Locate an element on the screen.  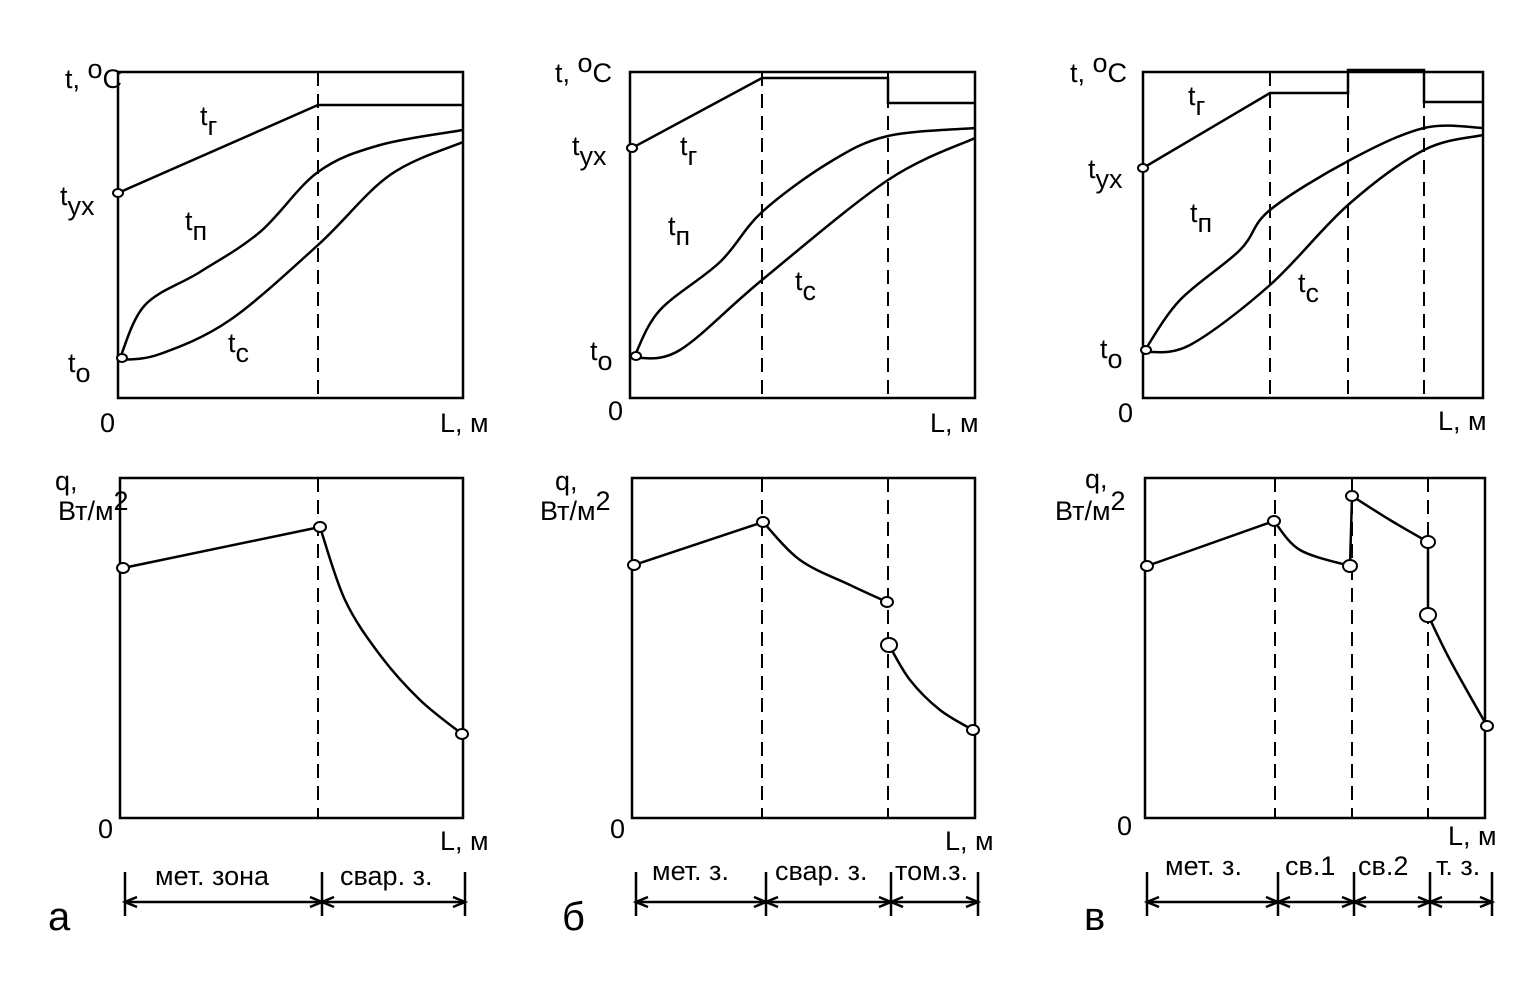
label-sub: ух is located at coordinates (1110, 179).